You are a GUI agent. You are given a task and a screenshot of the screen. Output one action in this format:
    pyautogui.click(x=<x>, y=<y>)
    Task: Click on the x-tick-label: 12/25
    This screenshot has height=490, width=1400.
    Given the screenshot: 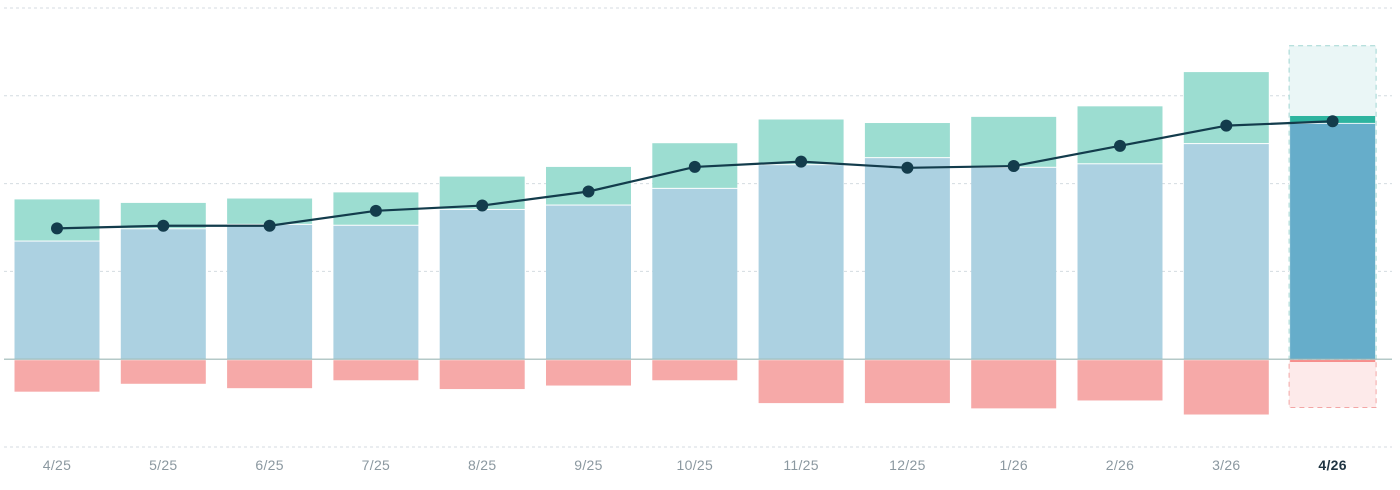 What is the action you would take?
    pyautogui.click(x=907, y=465)
    